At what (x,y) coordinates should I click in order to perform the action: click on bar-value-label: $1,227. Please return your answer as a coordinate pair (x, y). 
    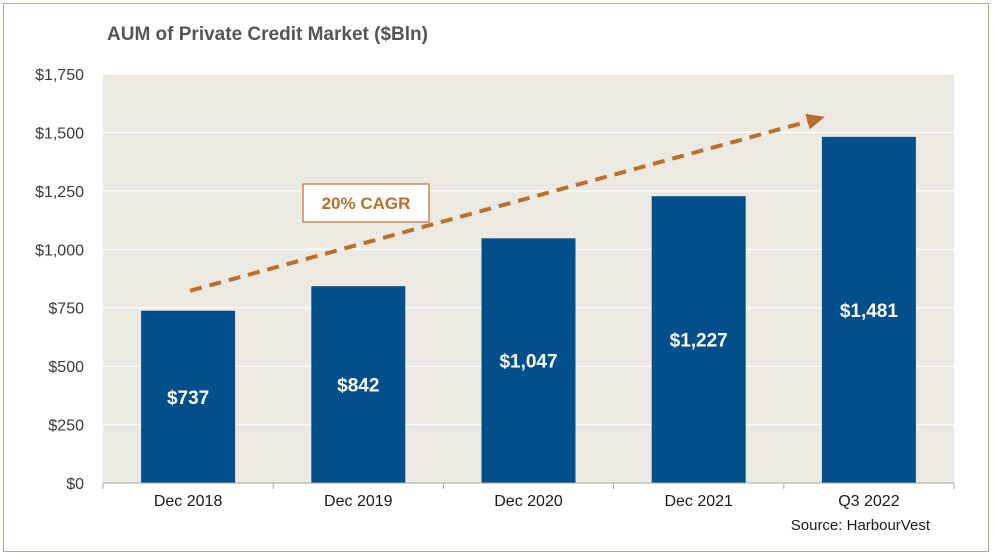
    Looking at the image, I should click on (699, 341).